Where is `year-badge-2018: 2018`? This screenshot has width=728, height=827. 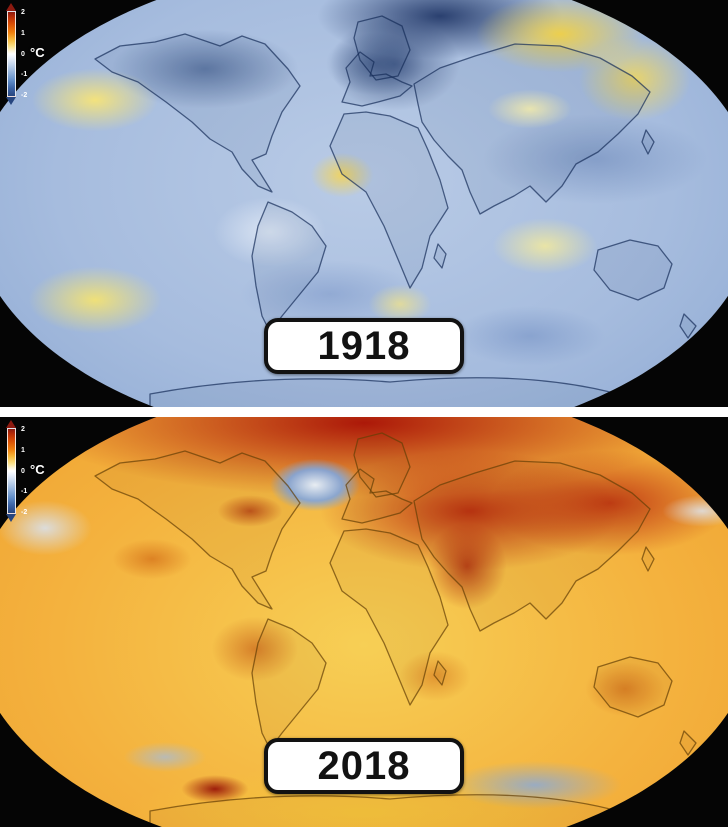 year-badge-2018: 2018 is located at coordinates (364, 766).